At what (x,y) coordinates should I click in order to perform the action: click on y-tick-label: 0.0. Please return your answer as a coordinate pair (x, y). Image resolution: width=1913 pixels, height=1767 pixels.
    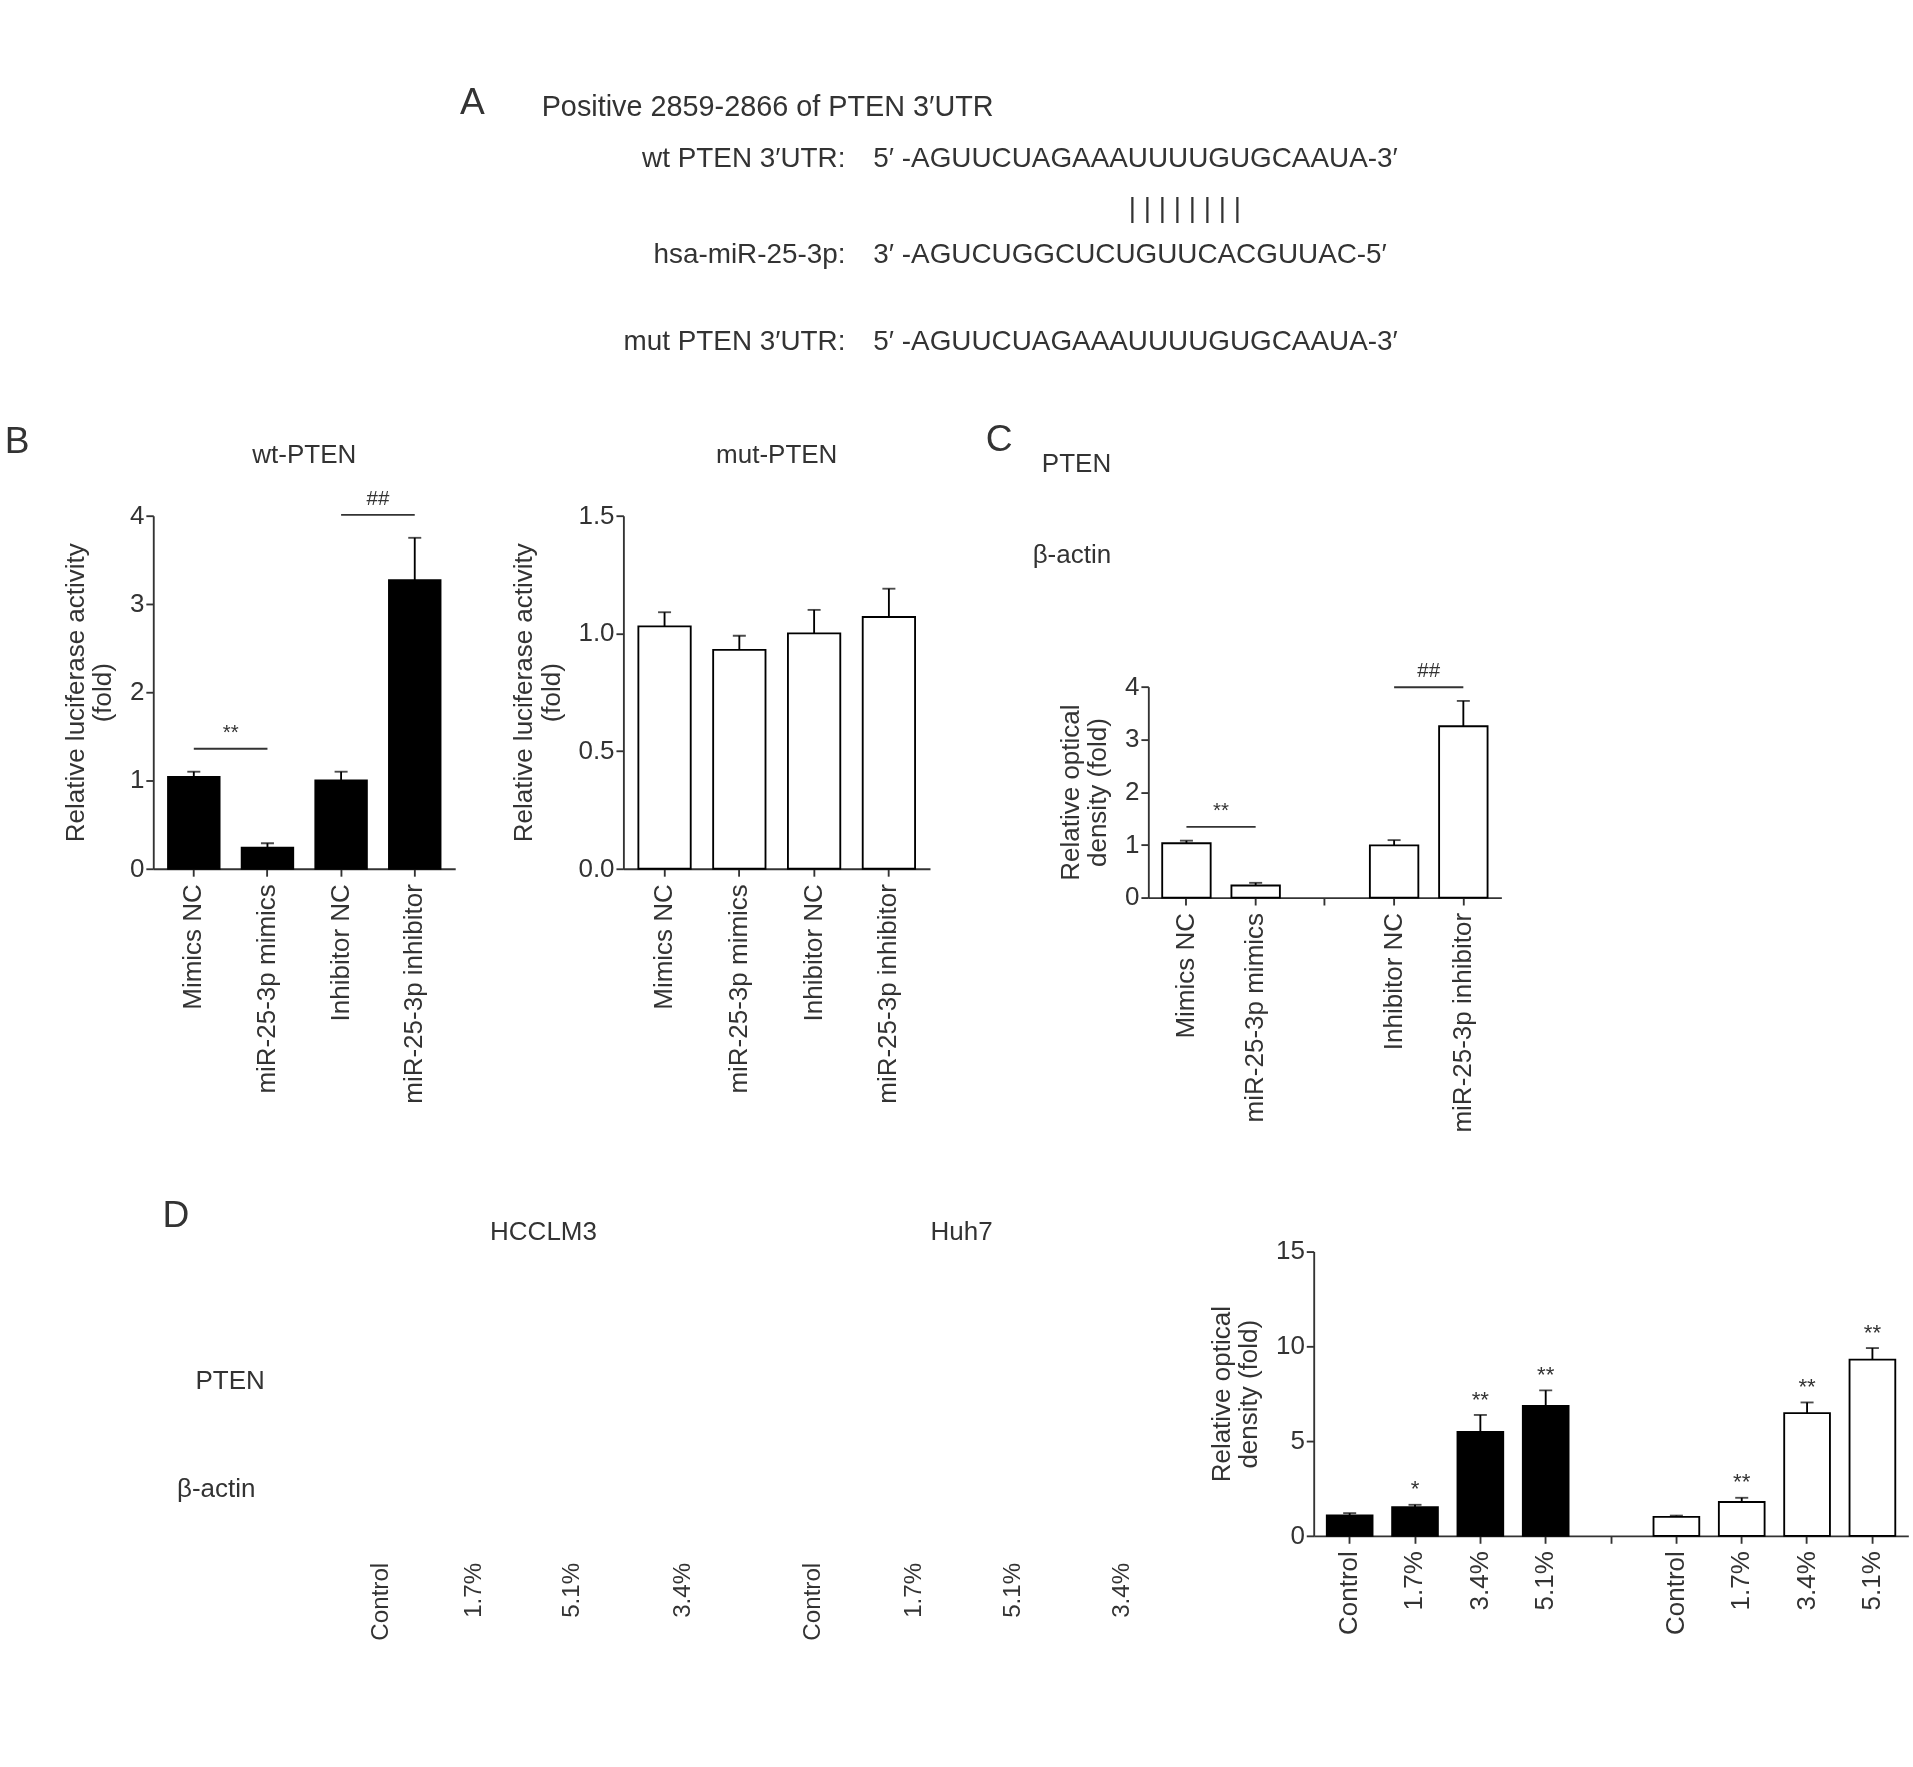
    Looking at the image, I should click on (596, 867).